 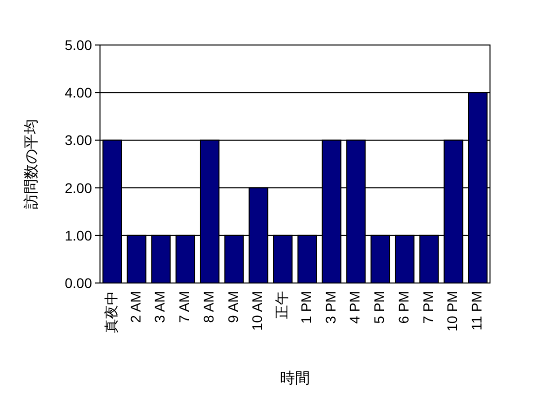 I want to click on x-tick-label: 3 PM, so click(x=330, y=307).